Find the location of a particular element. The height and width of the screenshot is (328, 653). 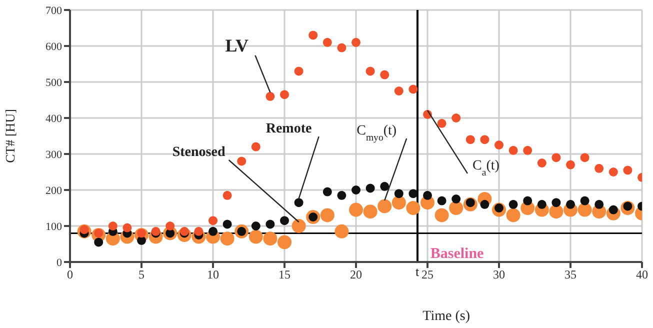

x-tick-label: 25 is located at coordinates (428, 275).